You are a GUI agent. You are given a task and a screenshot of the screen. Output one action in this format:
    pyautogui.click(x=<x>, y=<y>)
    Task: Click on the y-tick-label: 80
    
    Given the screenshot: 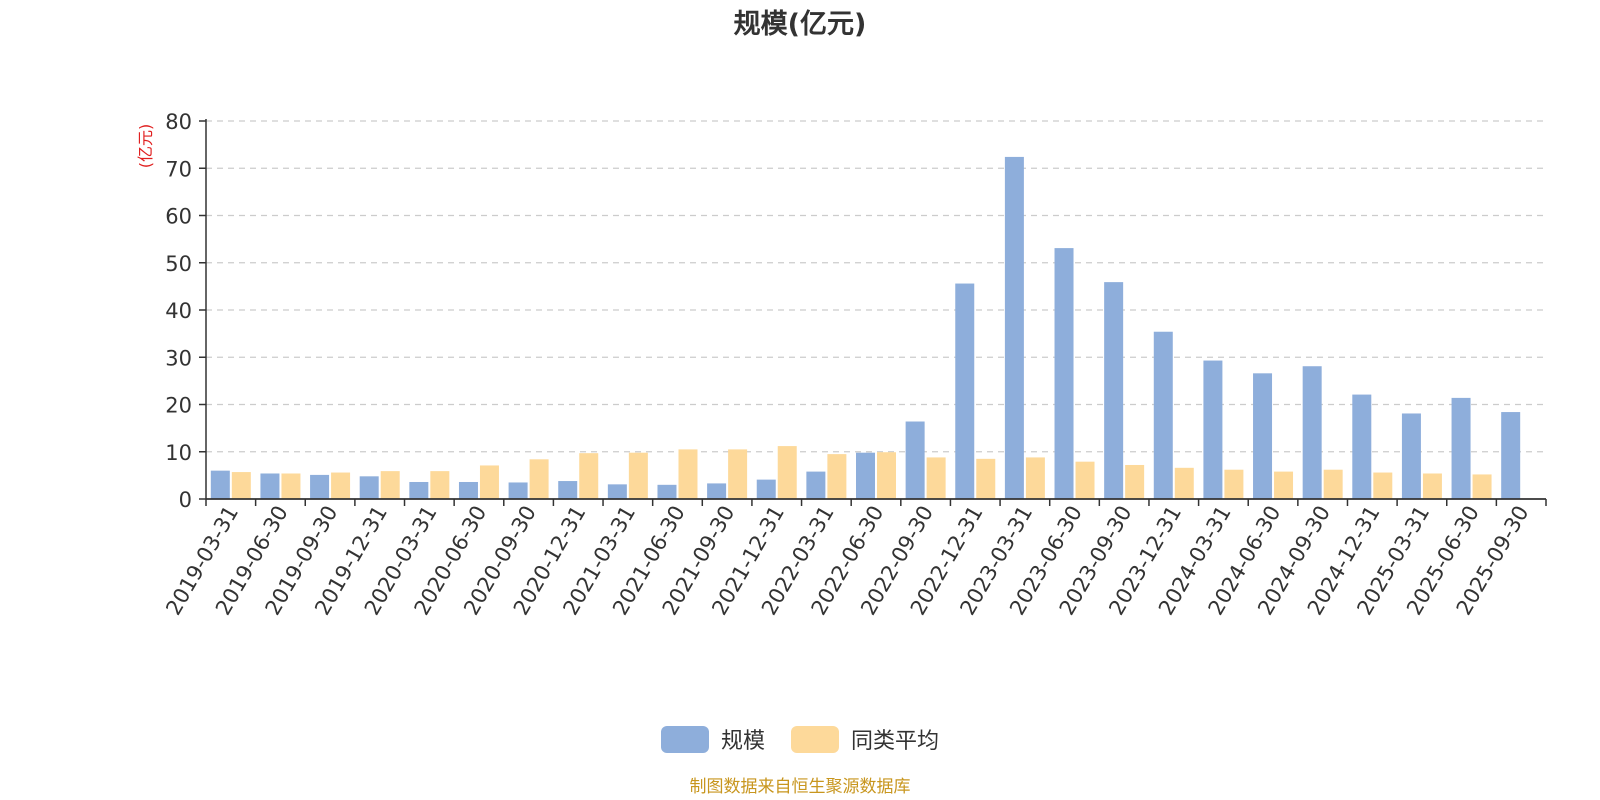 What is the action you would take?
    pyautogui.click(x=178, y=122)
    